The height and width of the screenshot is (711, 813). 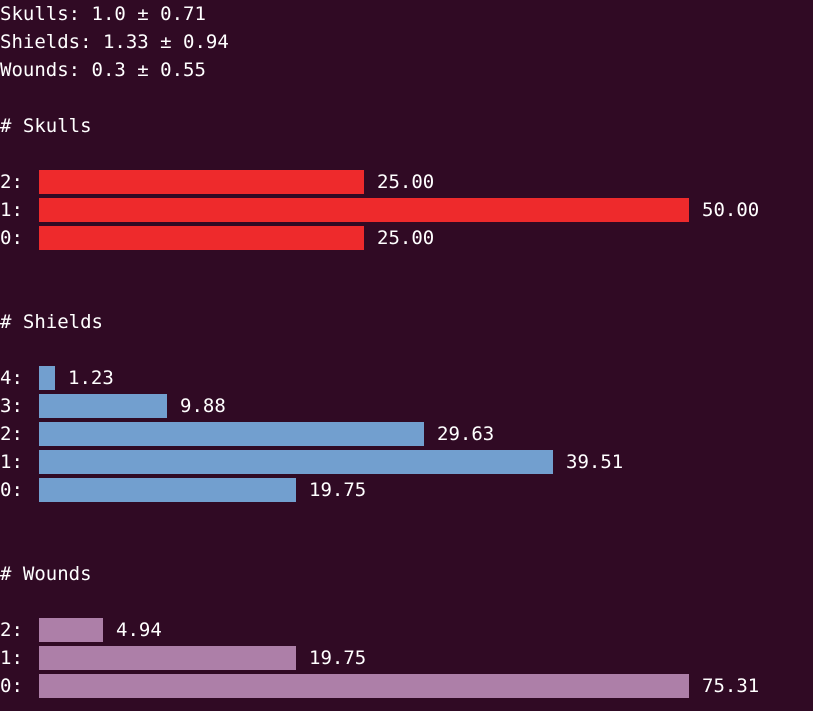 I want to click on shields-bar-value-label: 29.63, so click(x=466, y=434).